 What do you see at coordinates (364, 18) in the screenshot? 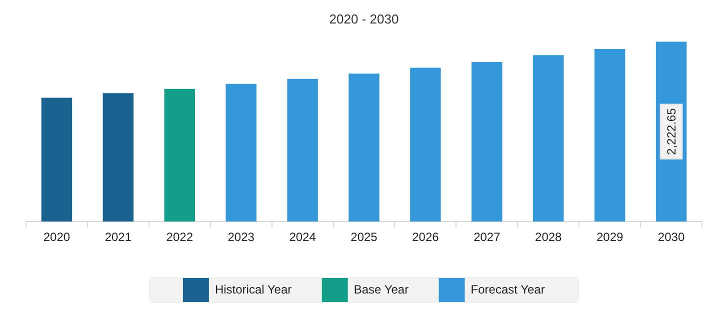
I see `chart-title: 2020 - 2030` at bounding box center [364, 18].